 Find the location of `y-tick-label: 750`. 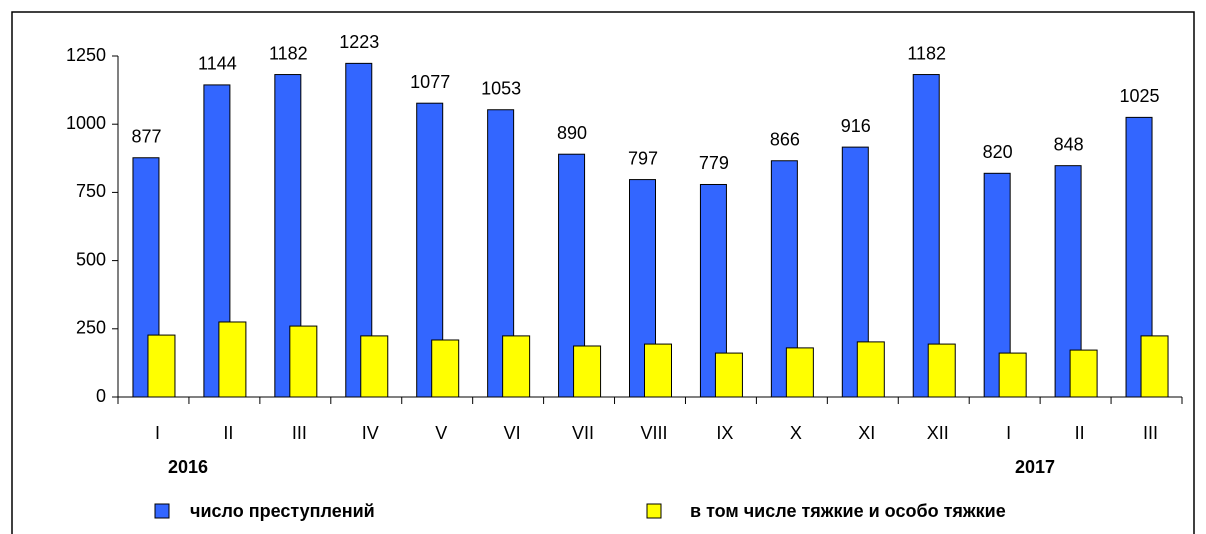

y-tick-label: 750 is located at coordinates (91, 191).